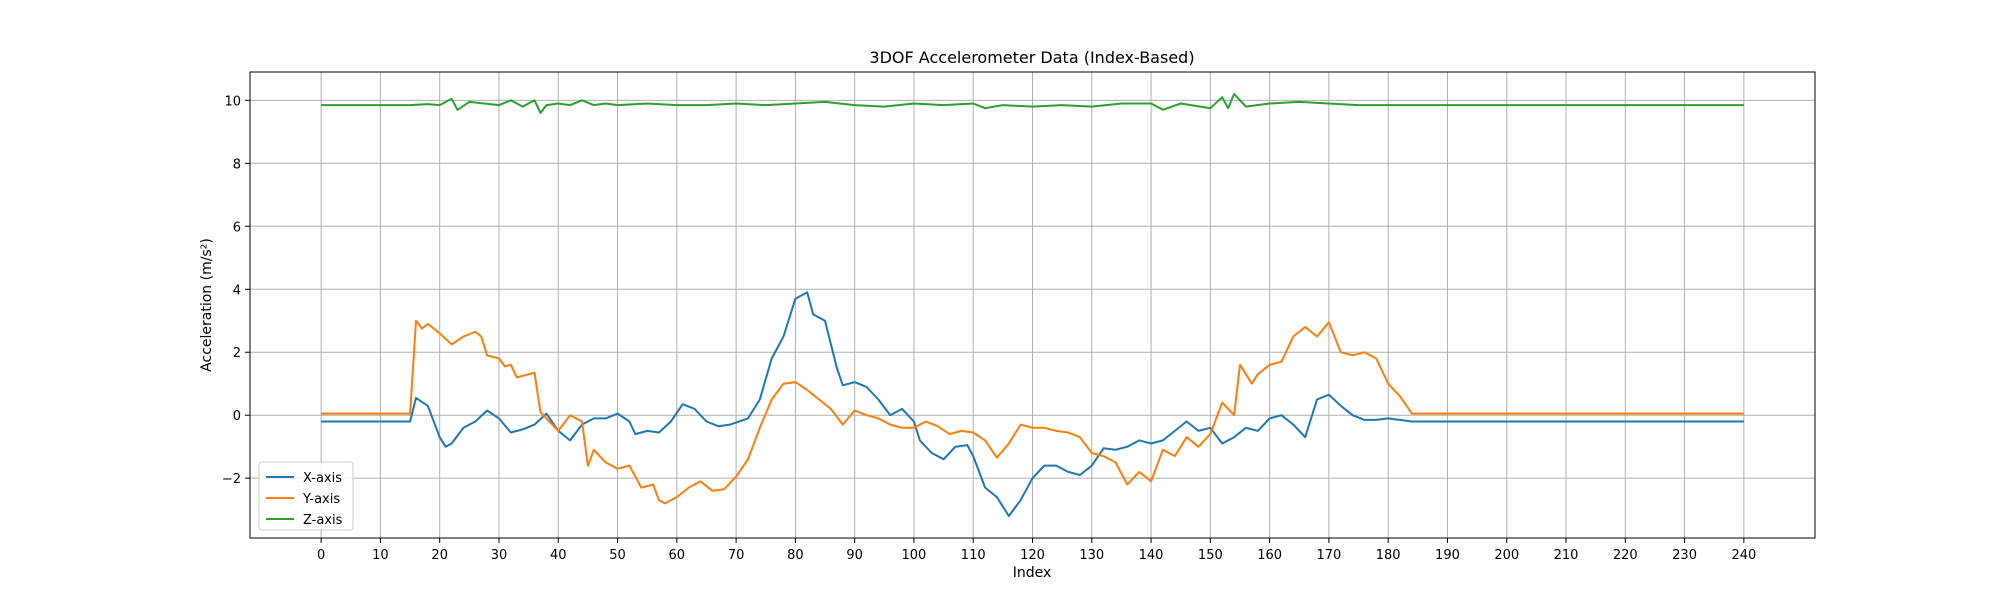  I want to click on legend-label: Z-axis, so click(323, 520).